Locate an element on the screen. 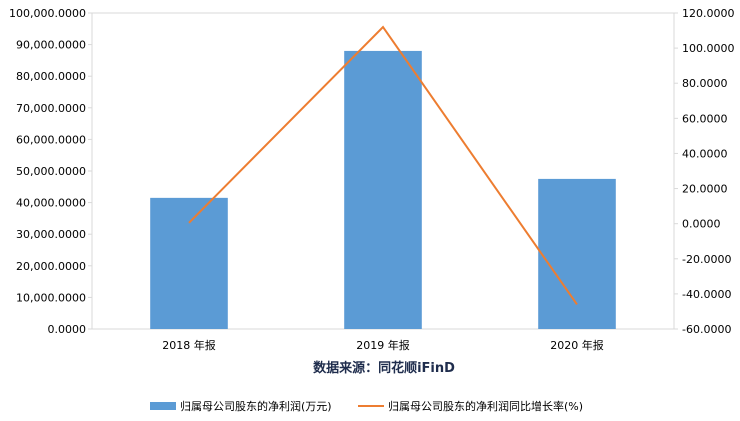 This screenshot has height=421, width=740. category-label: 2018 年报 is located at coordinates (189, 345).